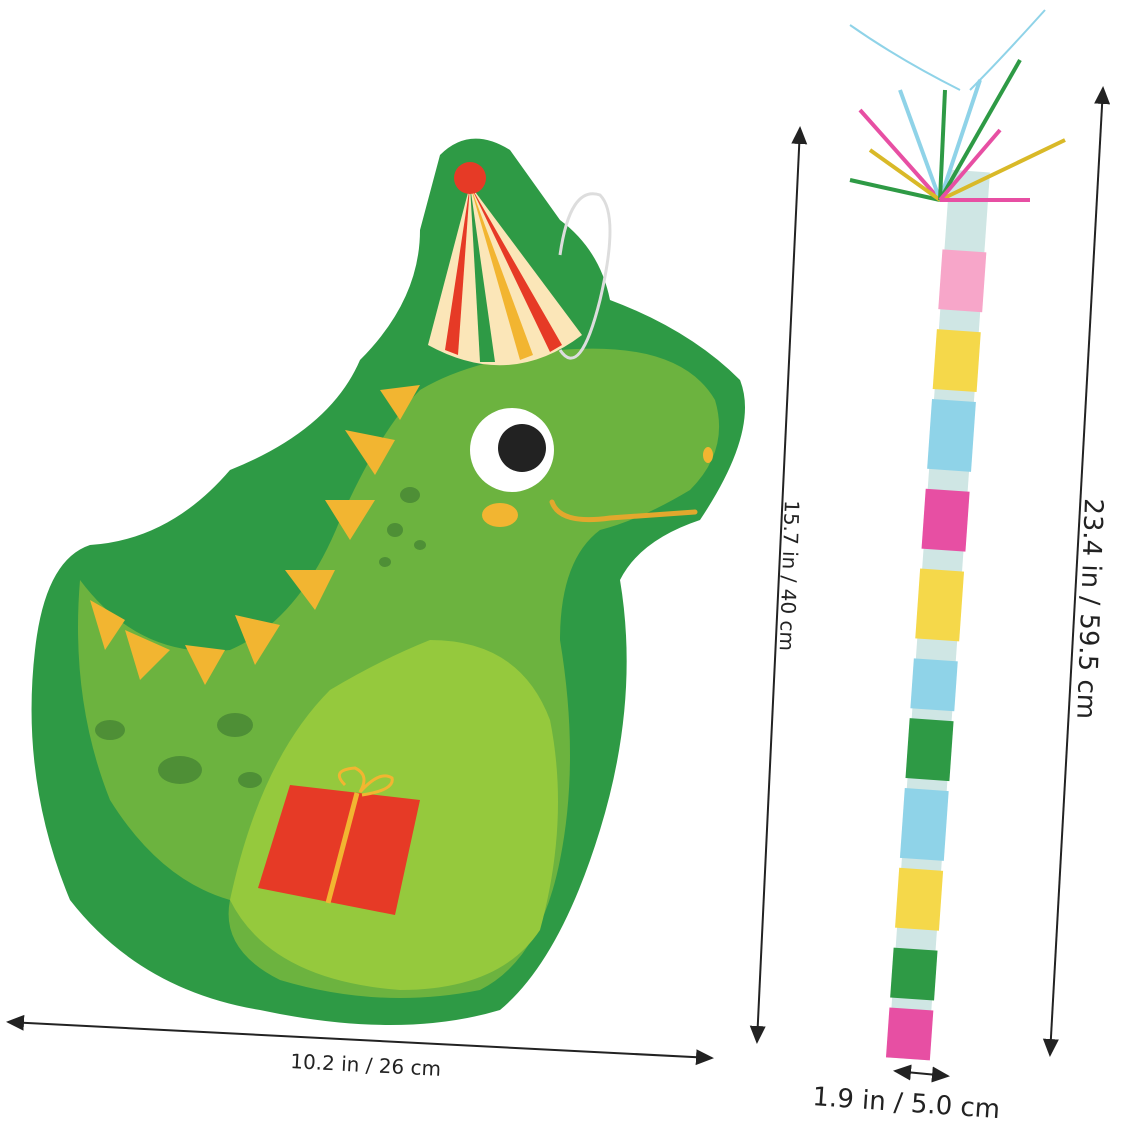 The image size is (1128, 1121). What do you see at coordinates (789, 576) in the screenshot?
I see `pinata-height-label: 15.7 in / 40 cm` at bounding box center [789, 576].